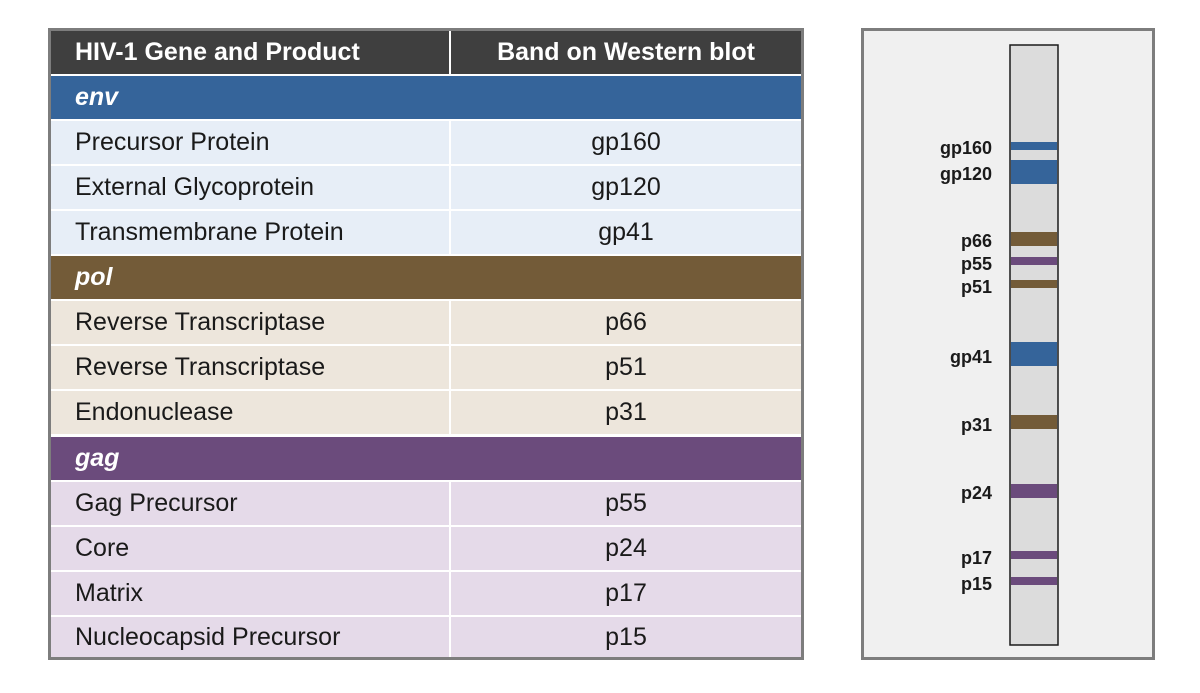 The height and width of the screenshot is (693, 1200). What do you see at coordinates (976, 287) in the screenshot?
I see `band-label-p51: p51` at bounding box center [976, 287].